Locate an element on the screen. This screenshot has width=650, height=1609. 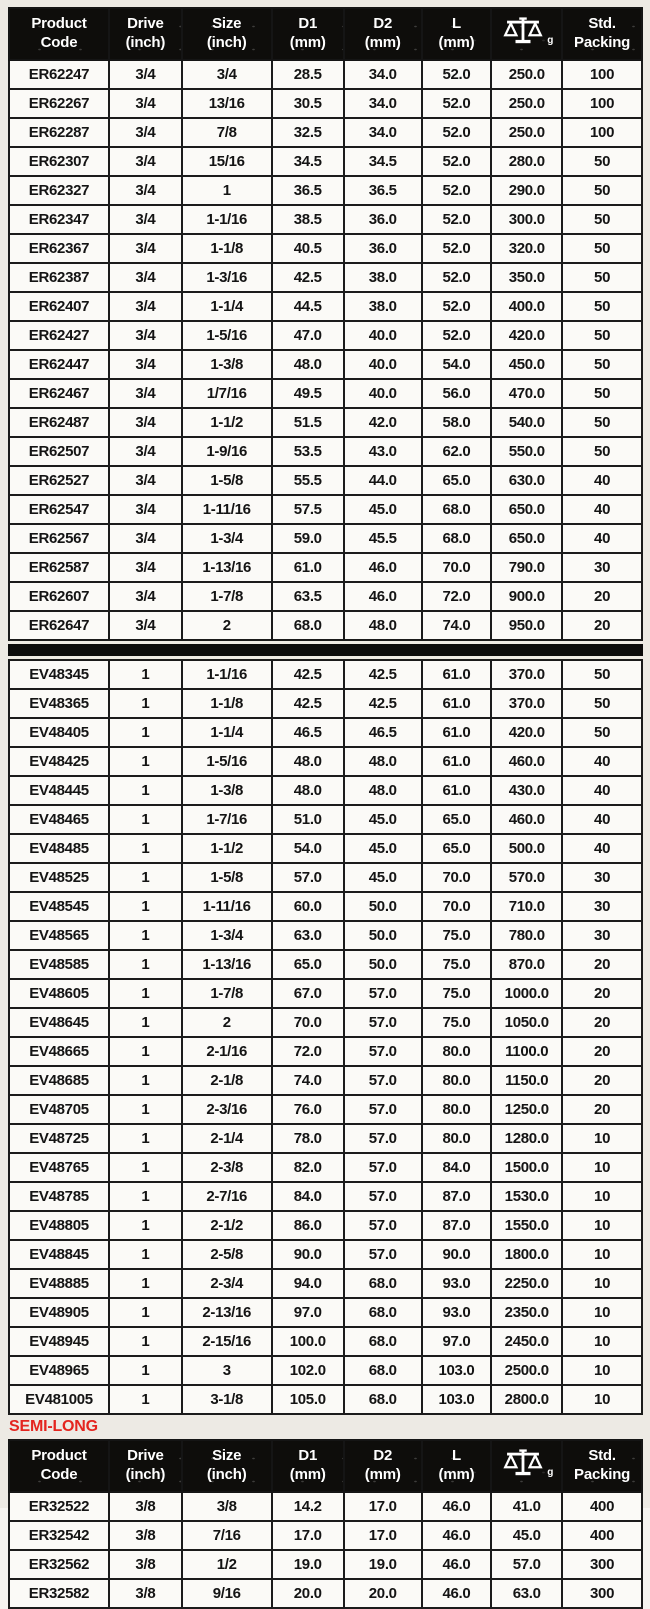
table-row: EV48765 1 2-3/8 82.0 57.0 84.0 1500.0 10 is located at coordinates (325, 1167).